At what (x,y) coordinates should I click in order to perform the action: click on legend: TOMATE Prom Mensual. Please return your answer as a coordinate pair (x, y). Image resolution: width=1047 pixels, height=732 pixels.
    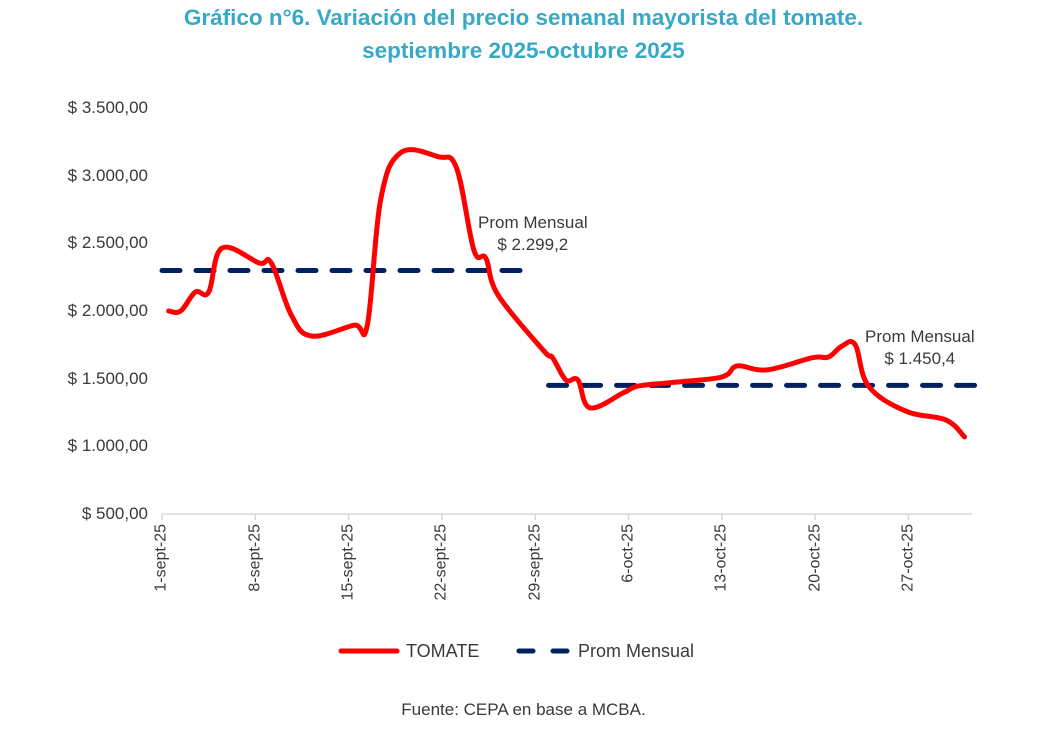
    Looking at the image, I should click on (523, 651).